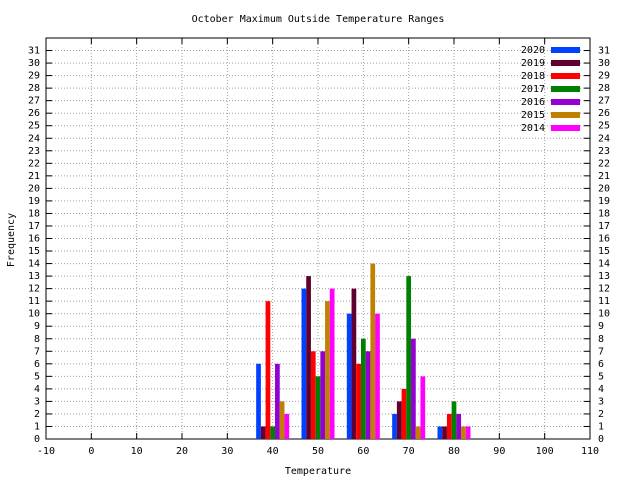  What do you see at coordinates (37, 376) in the screenshot?
I see `y-tick-label: 5` at bounding box center [37, 376].